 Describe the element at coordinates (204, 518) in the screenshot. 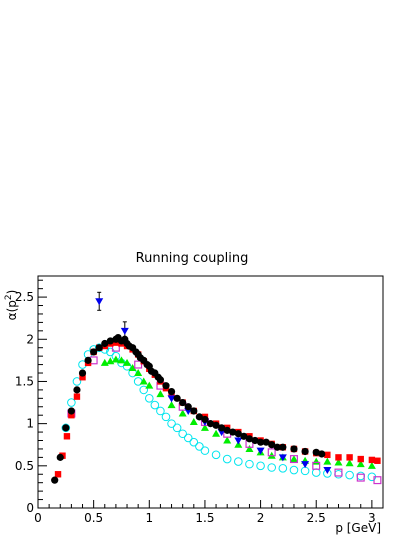

I see `x-tick-label: 1.5` at that location.